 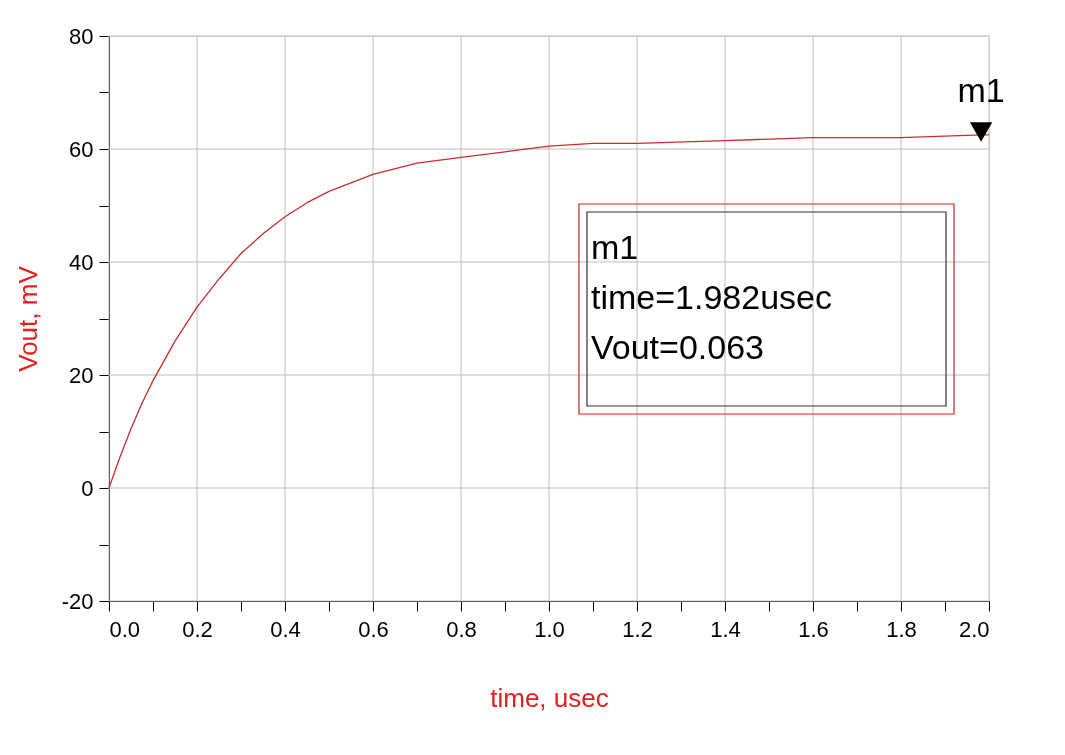 I want to click on annotation: time=1.982usec, so click(x=711, y=297).